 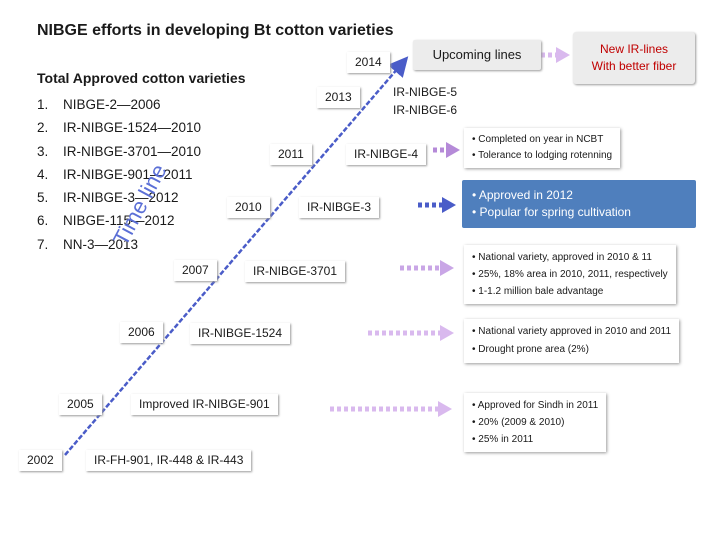 What do you see at coordinates (169, 460) in the screenshot?
I see `line-2002: IR-FH-901, IR-448 & IR-443` at bounding box center [169, 460].